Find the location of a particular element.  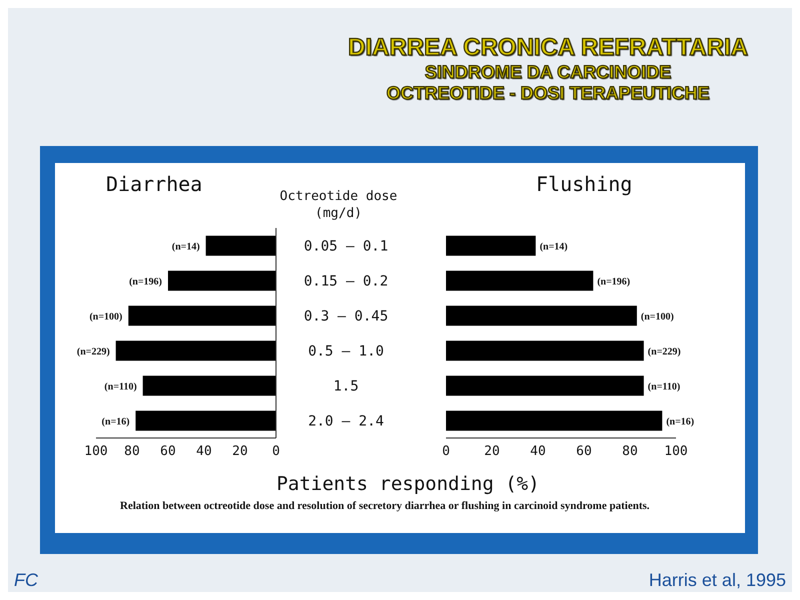

text: SINDROME DA CARCINOIDE is located at coordinates (548, 72).